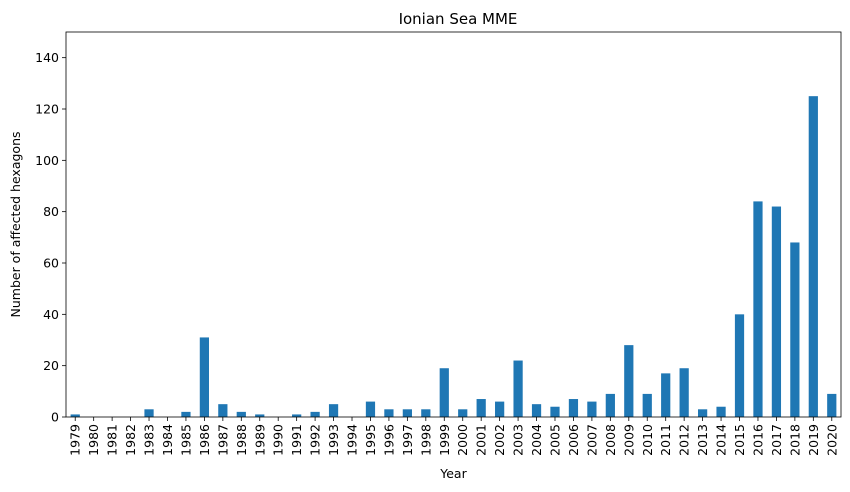 The height and width of the screenshot is (492, 850). Describe the element at coordinates (149, 440) in the screenshot. I see `x-tick-label: 1983` at that location.